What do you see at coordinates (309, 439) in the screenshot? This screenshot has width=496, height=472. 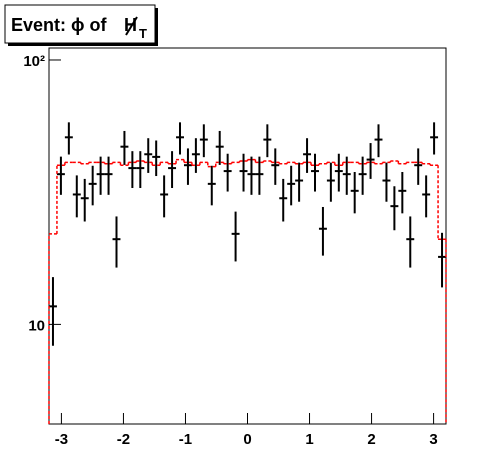 I see `x-tick-label: 1` at bounding box center [309, 439].